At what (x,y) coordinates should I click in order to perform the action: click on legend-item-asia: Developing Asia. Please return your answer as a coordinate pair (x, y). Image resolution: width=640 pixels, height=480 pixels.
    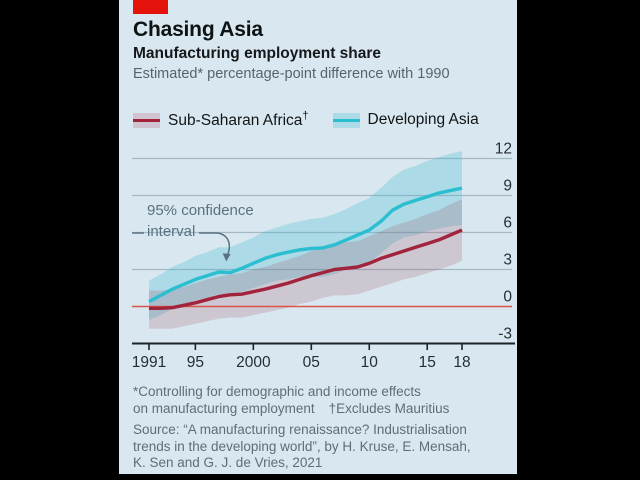
    Looking at the image, I should click on (405, 120).